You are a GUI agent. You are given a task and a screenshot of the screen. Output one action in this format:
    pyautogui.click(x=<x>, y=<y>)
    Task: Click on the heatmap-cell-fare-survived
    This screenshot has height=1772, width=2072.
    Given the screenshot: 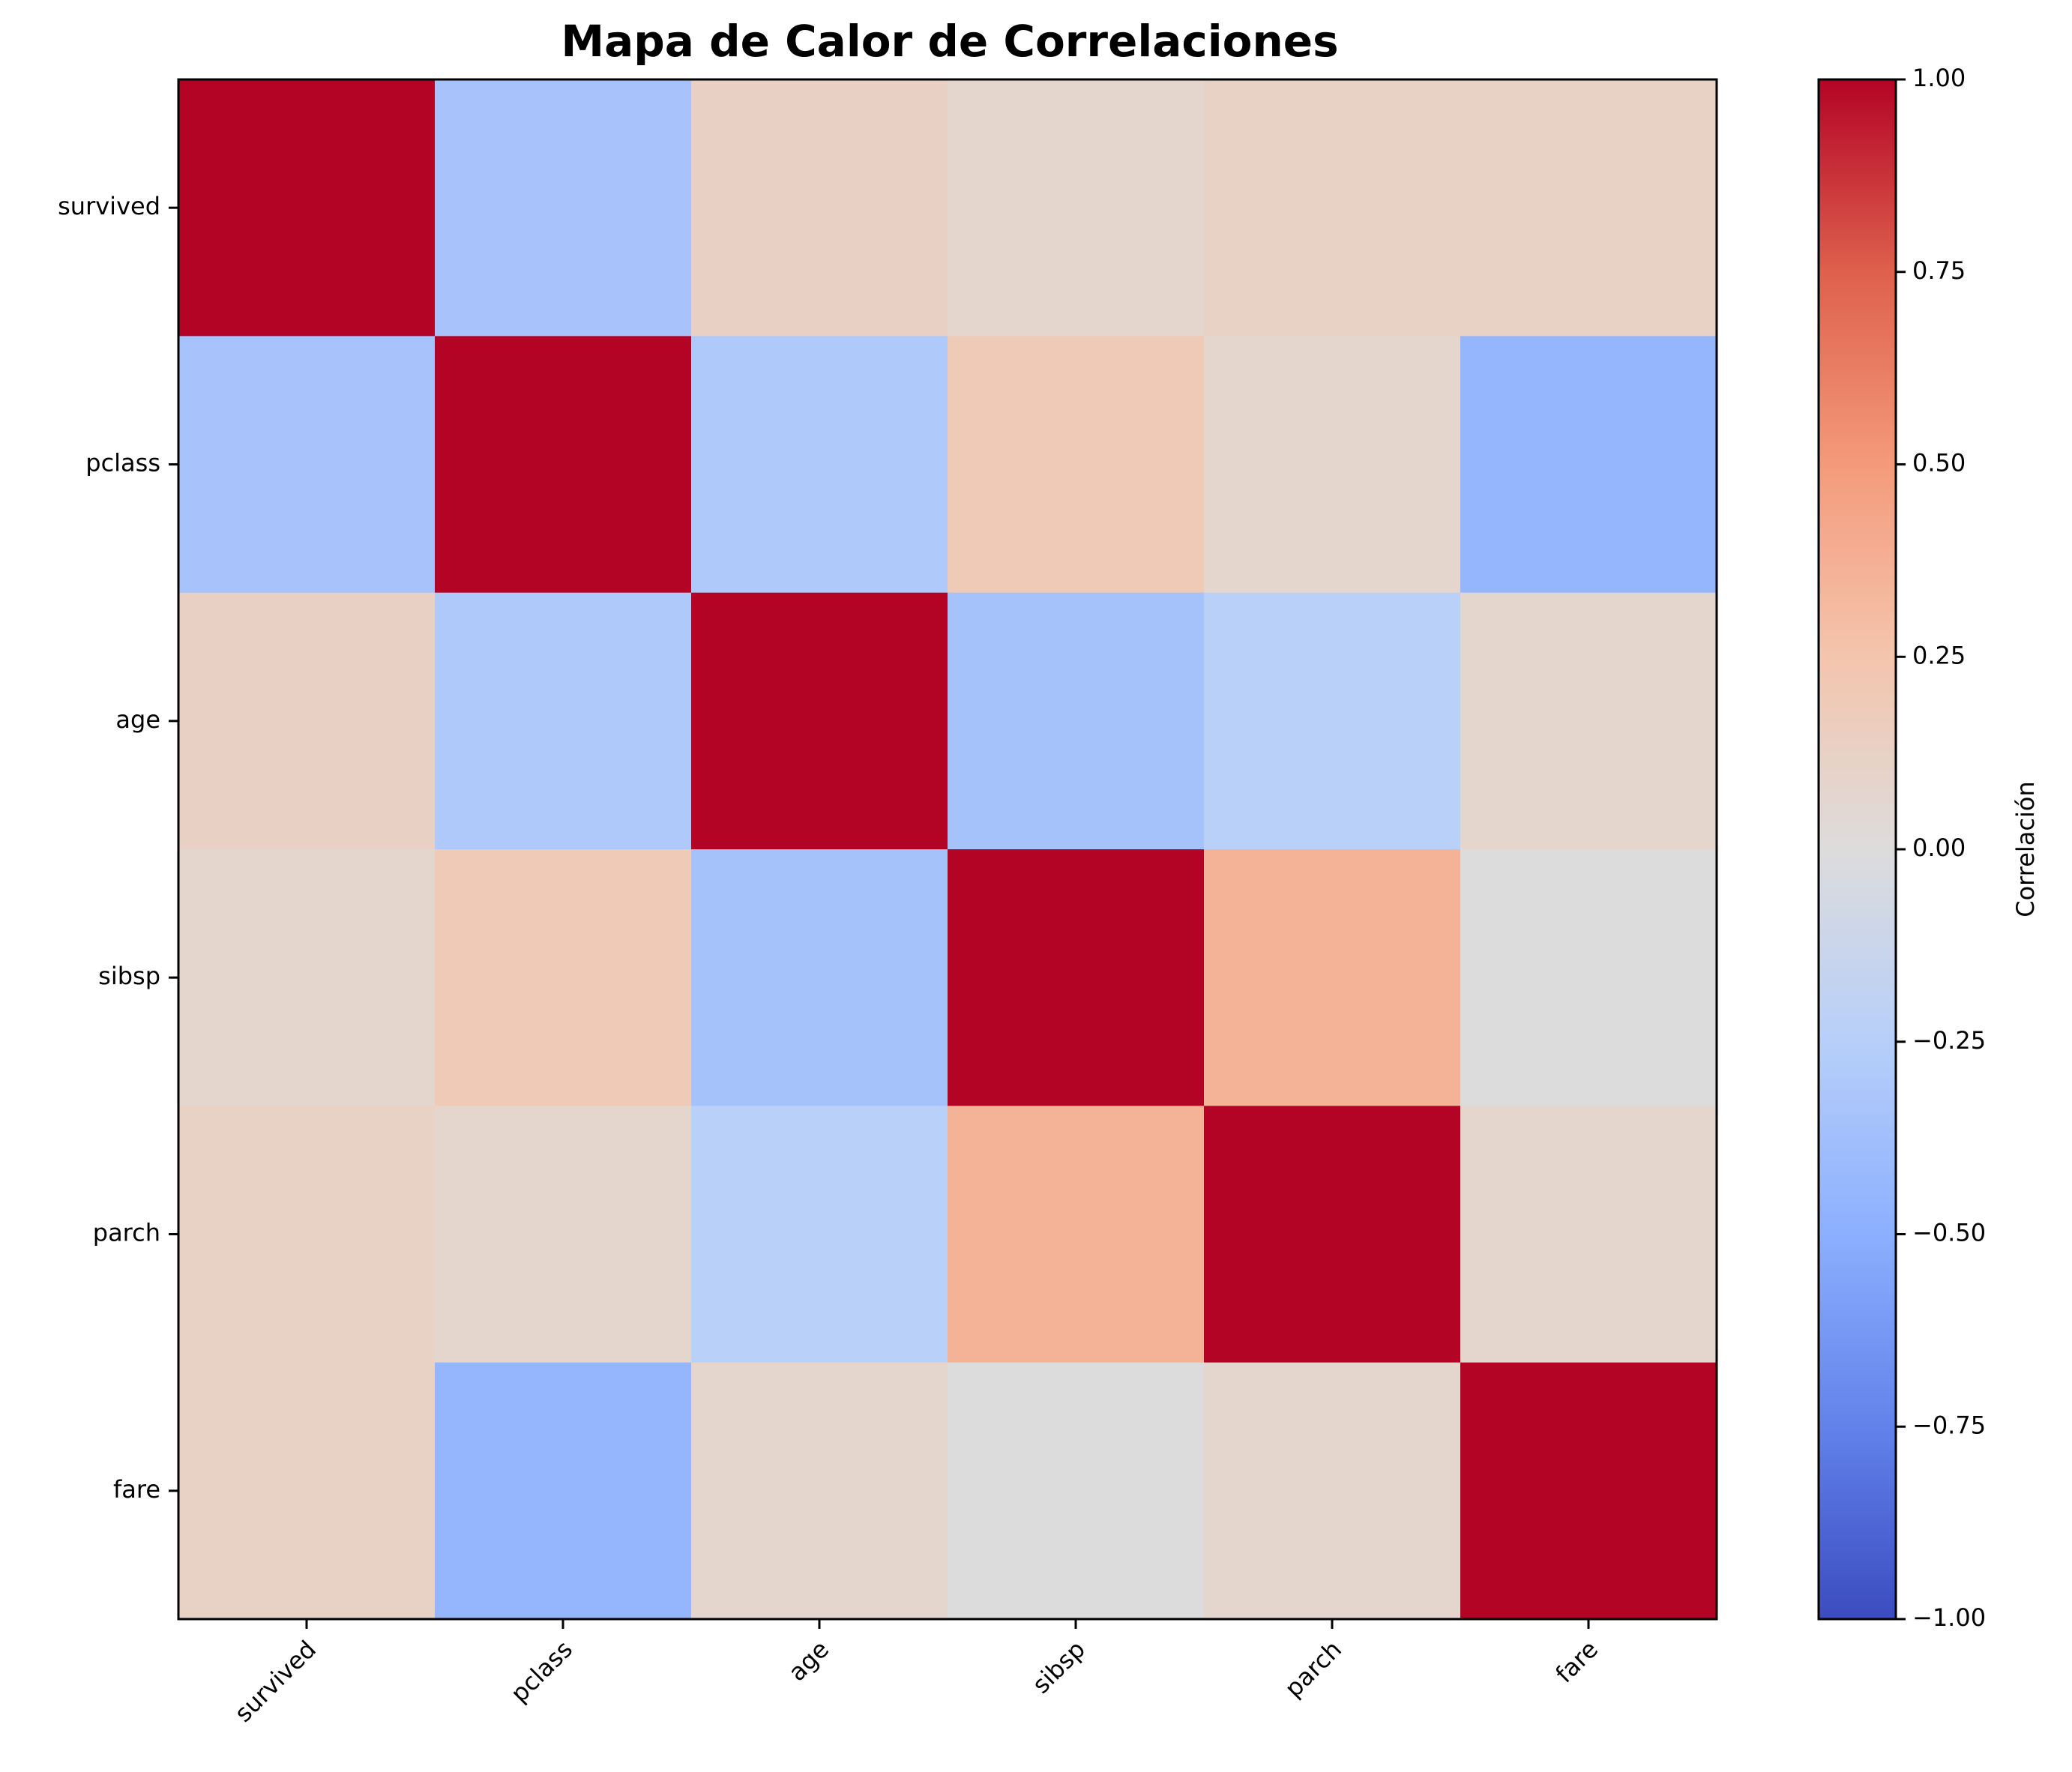 What is the action you would take?
    pyautogui.click(x=307, y=1491)
    